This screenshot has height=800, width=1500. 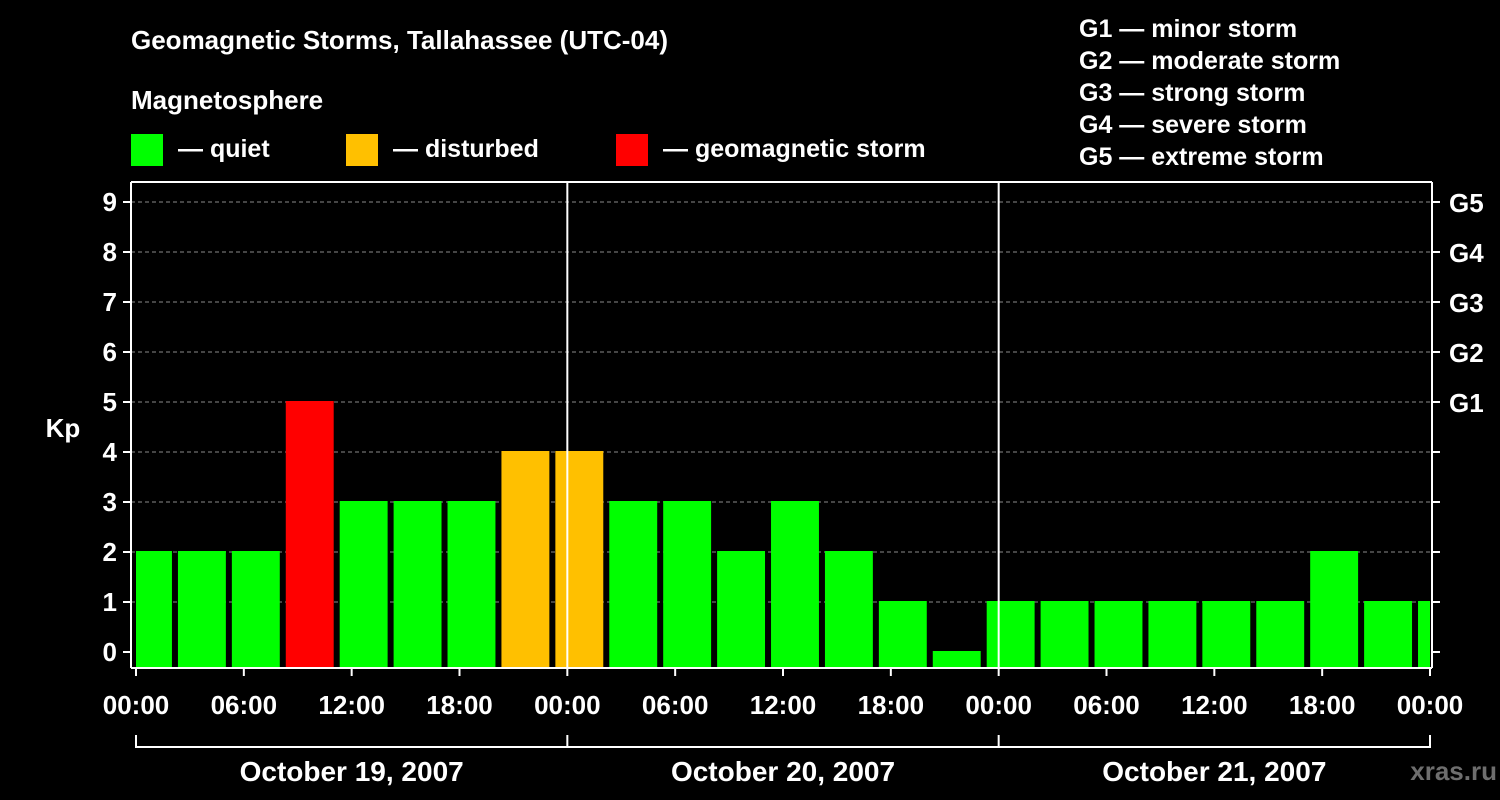 I want to click on legend-label-quiet: — quiet, so click(x=224, y=149).